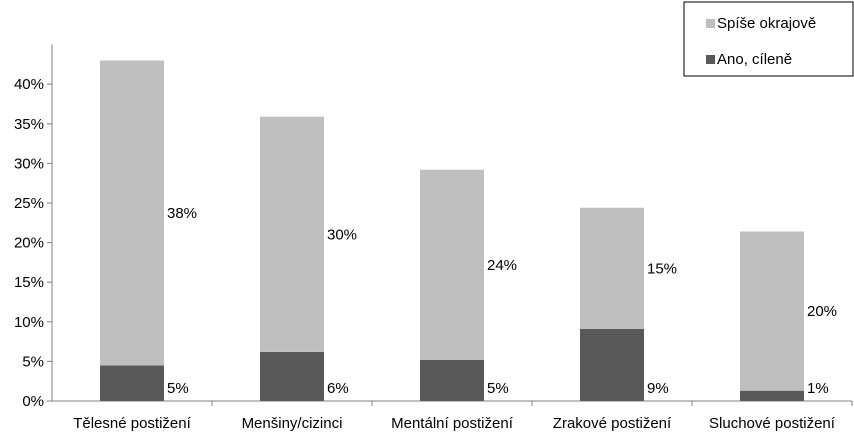  Describe the element at coordinates (502, 265) in the screenshot. I see `data-label: 24%` at that location.